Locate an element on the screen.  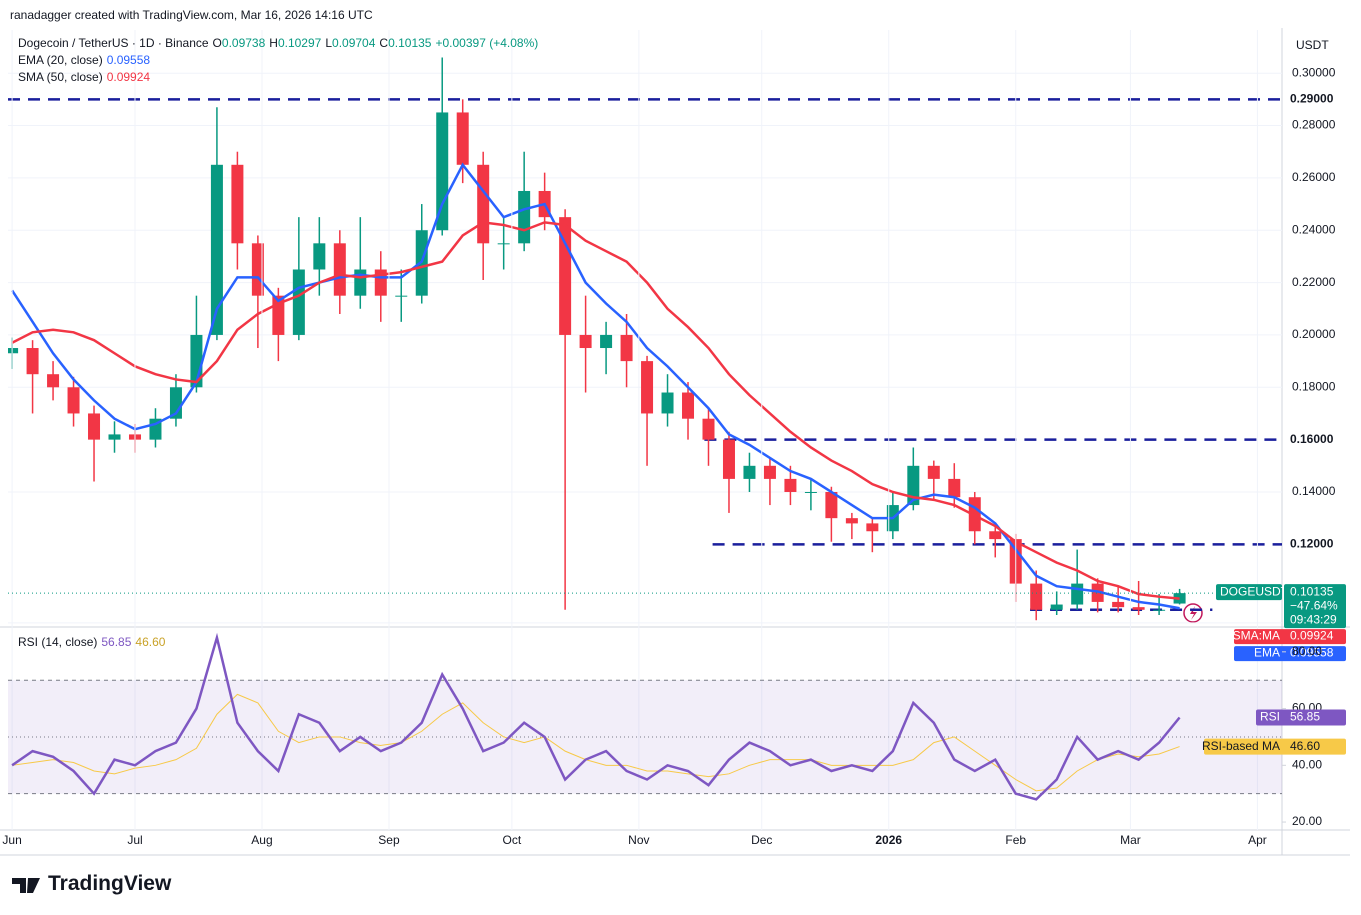
level-tag-label: 0.29000 is located at coordinates (1312, 99).